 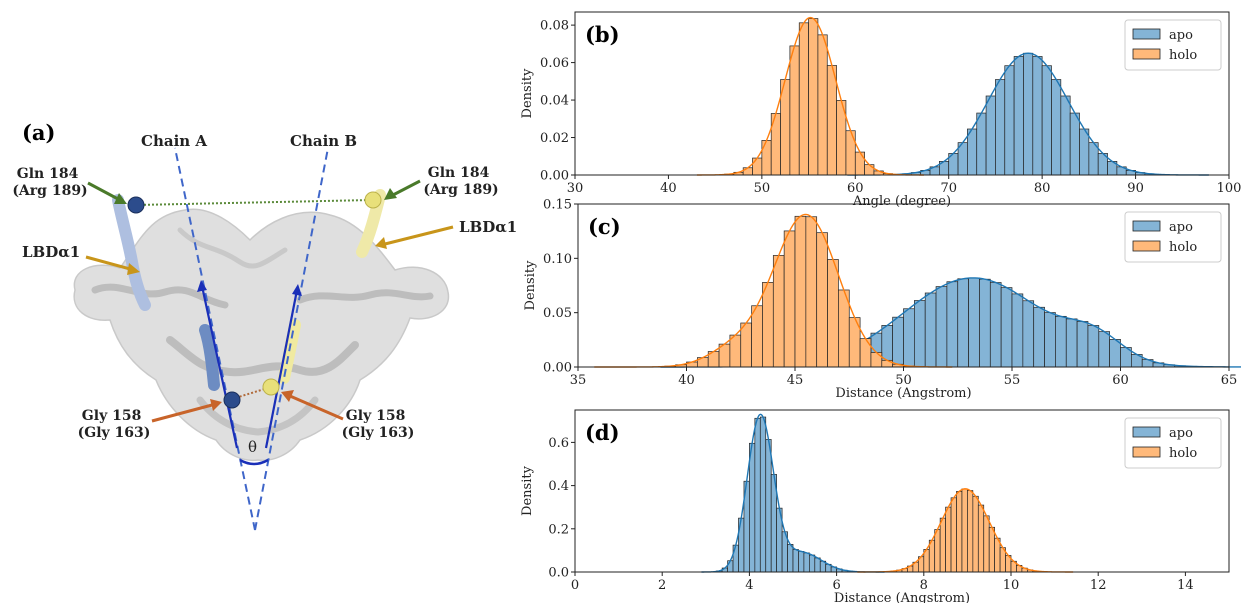 I want to click on panel-a-label: (a), so click(x=38, y=132).